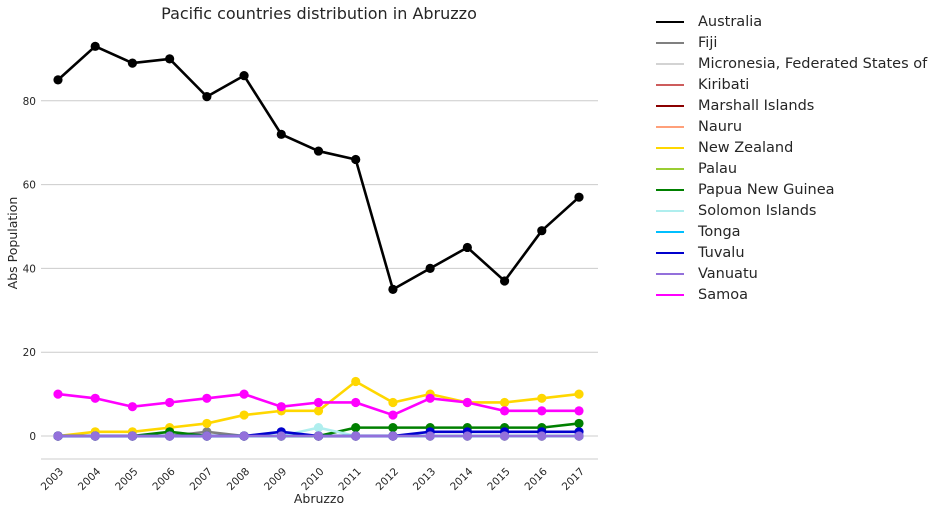 The width and height of the screenshot is (933, 512). What do you see at coordinates (720, 126) in the screenshot?
I see `legend-label: Nauru` at bounding box center [720, 126].